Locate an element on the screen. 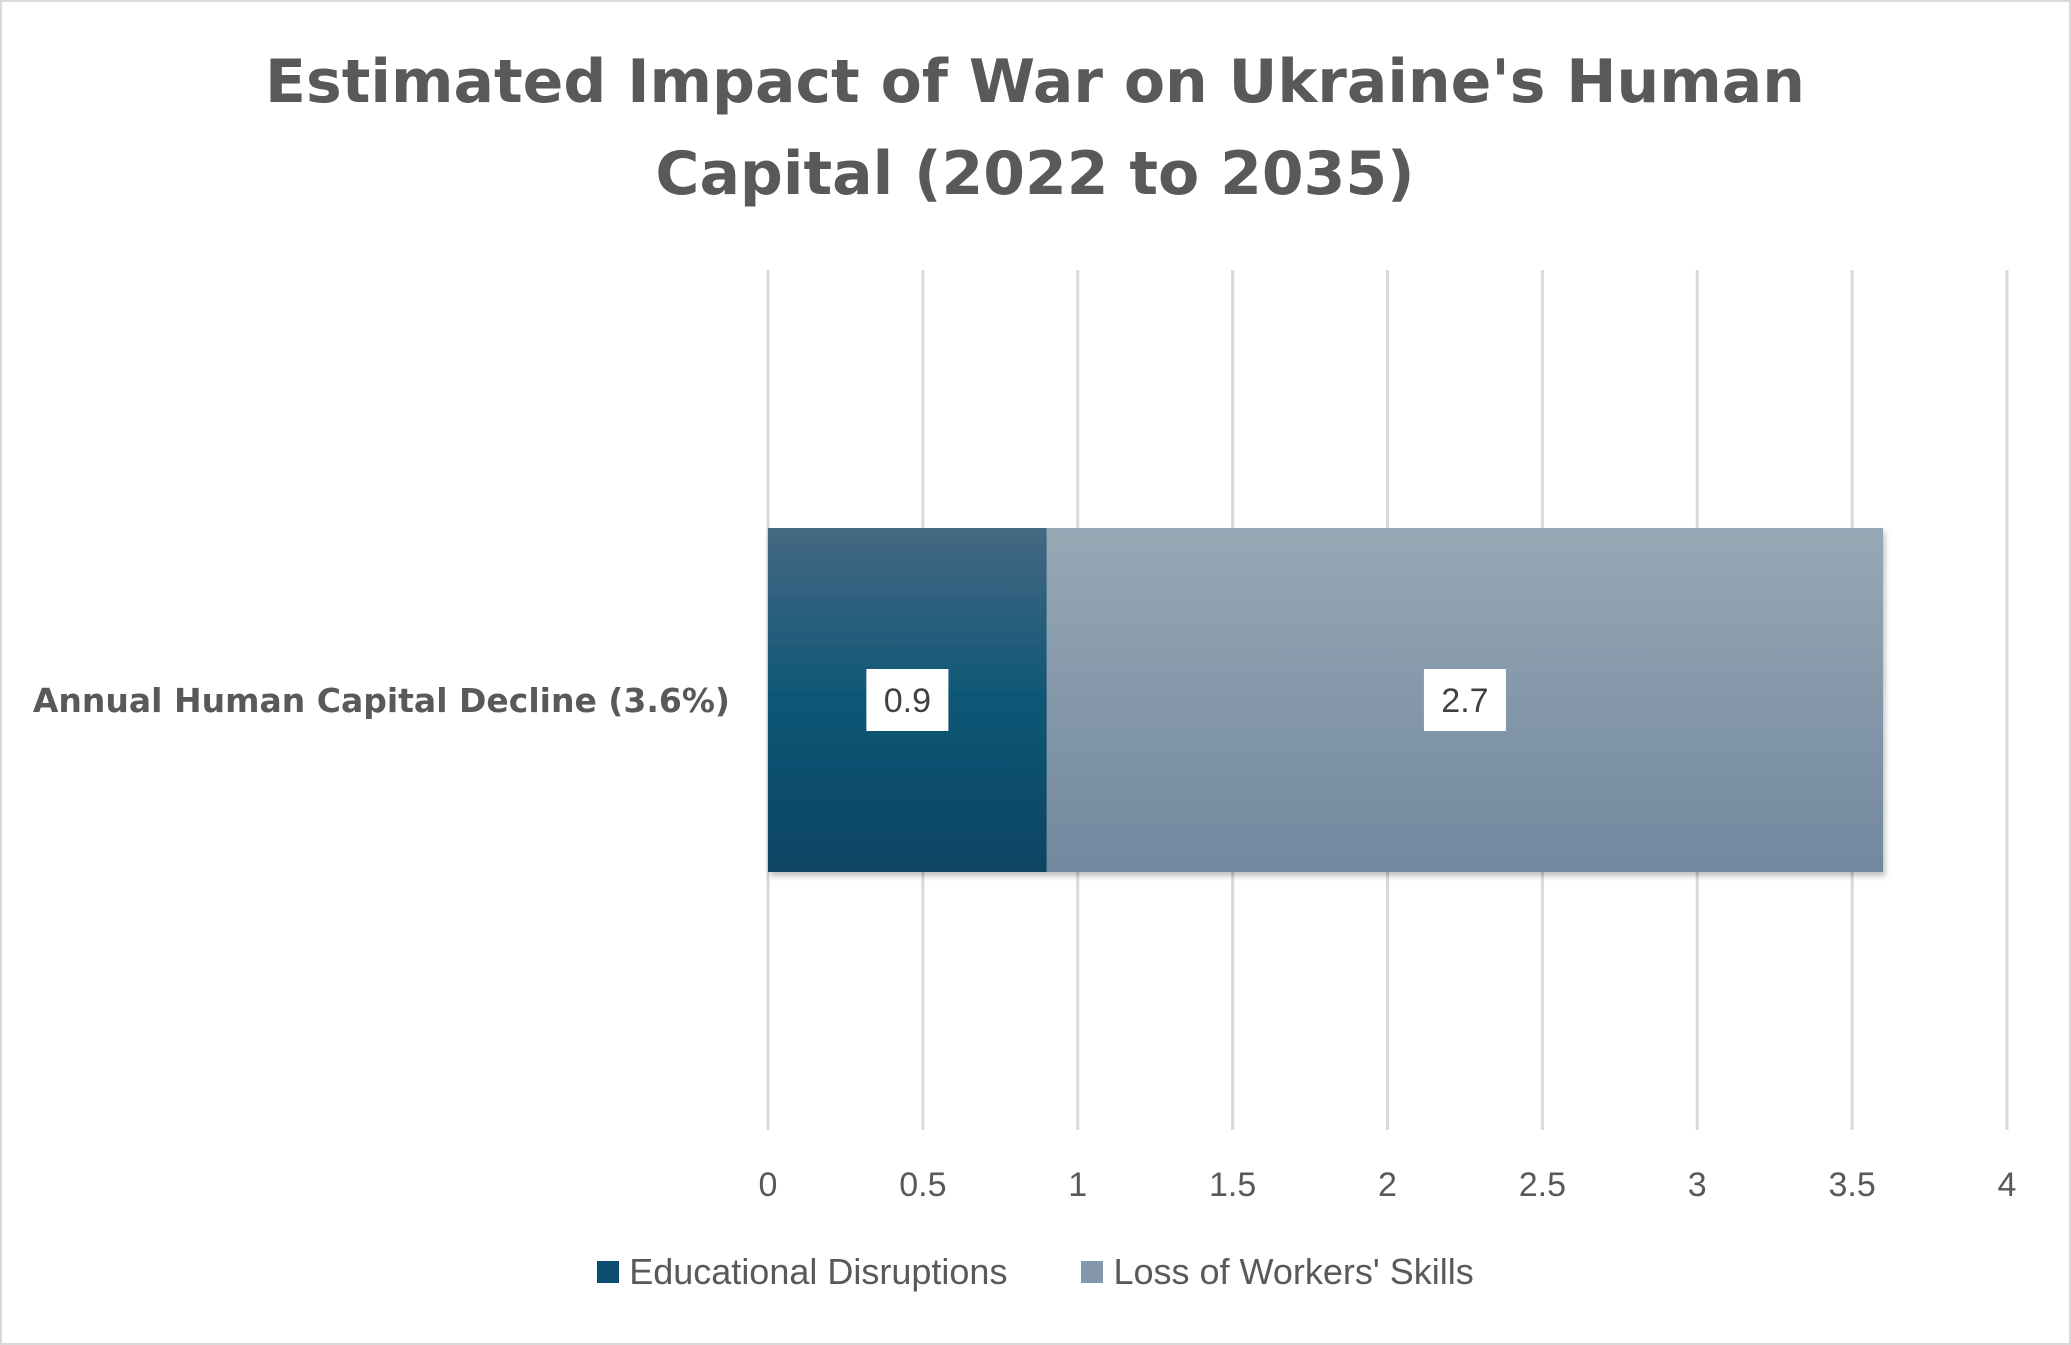  legend-label-loss-of-workers-skills: Loss of Workers' Skills is located at coordinates (1293, 1271).